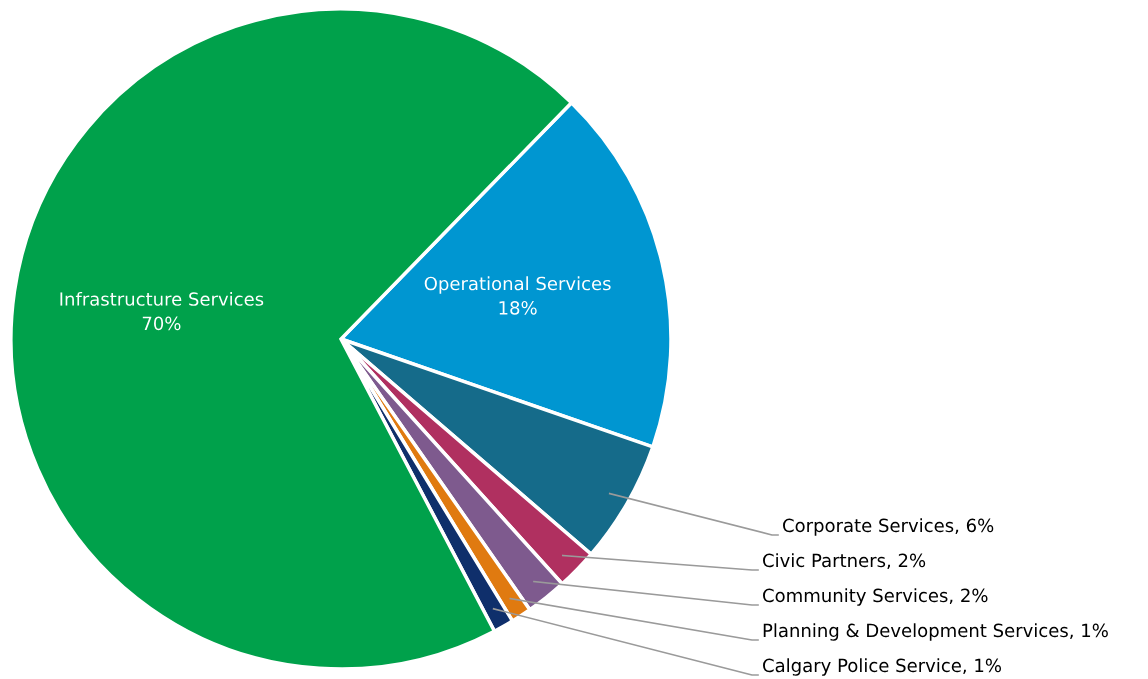 The image size is (1148, 679). What do you see at coordinates (888, 527) in the screenshot?
I see `slice-label: Corporate Services, 6%` at bounding box center [888, 527].